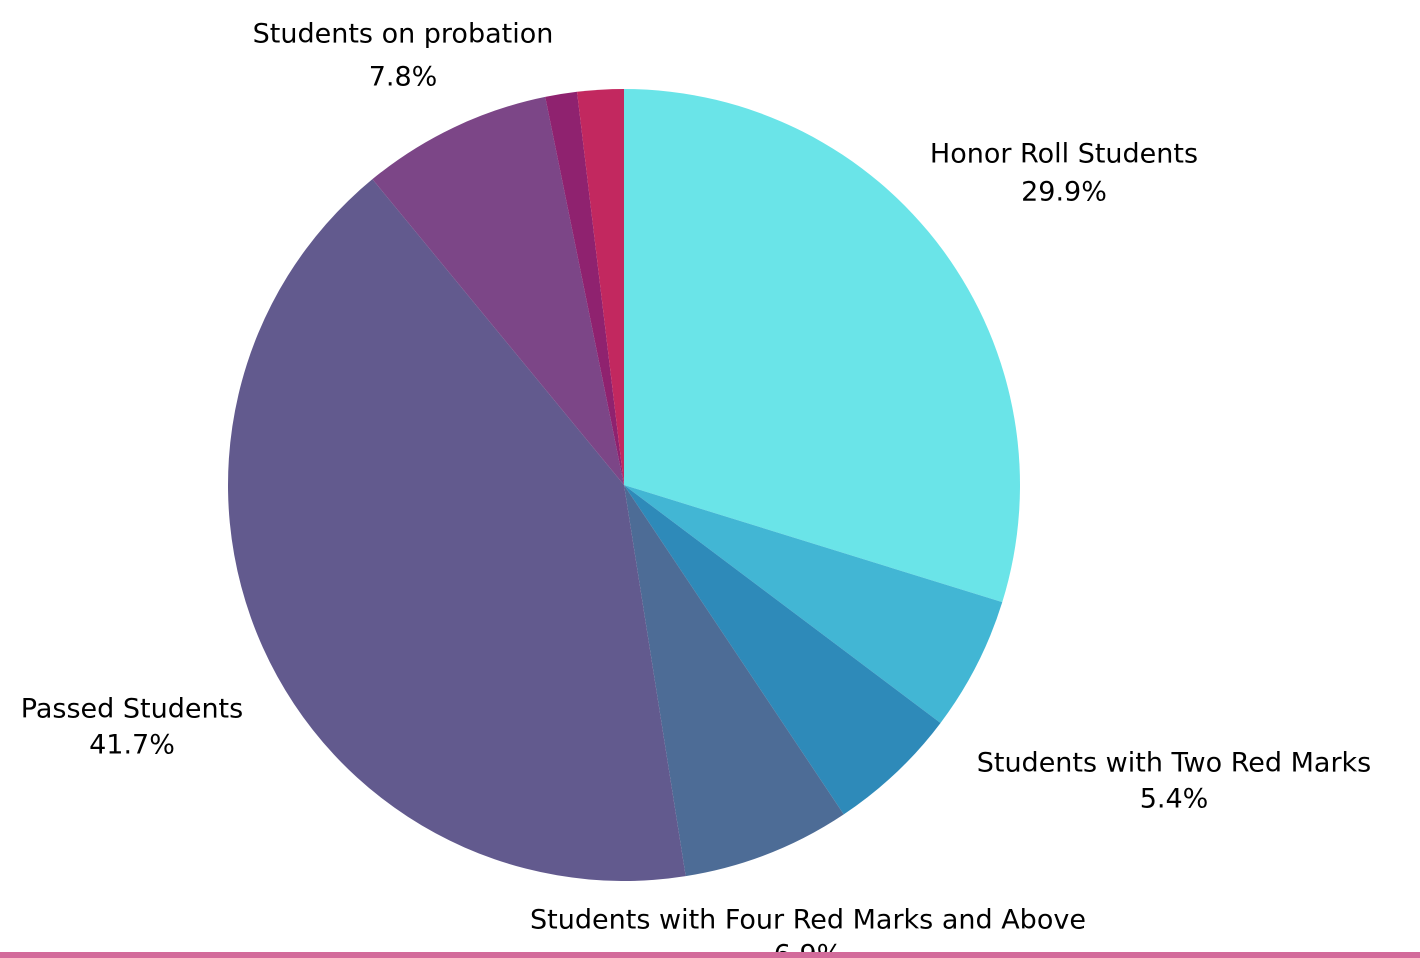  I want to click on slice-percent-5: 7.8%, so click(403, 77).